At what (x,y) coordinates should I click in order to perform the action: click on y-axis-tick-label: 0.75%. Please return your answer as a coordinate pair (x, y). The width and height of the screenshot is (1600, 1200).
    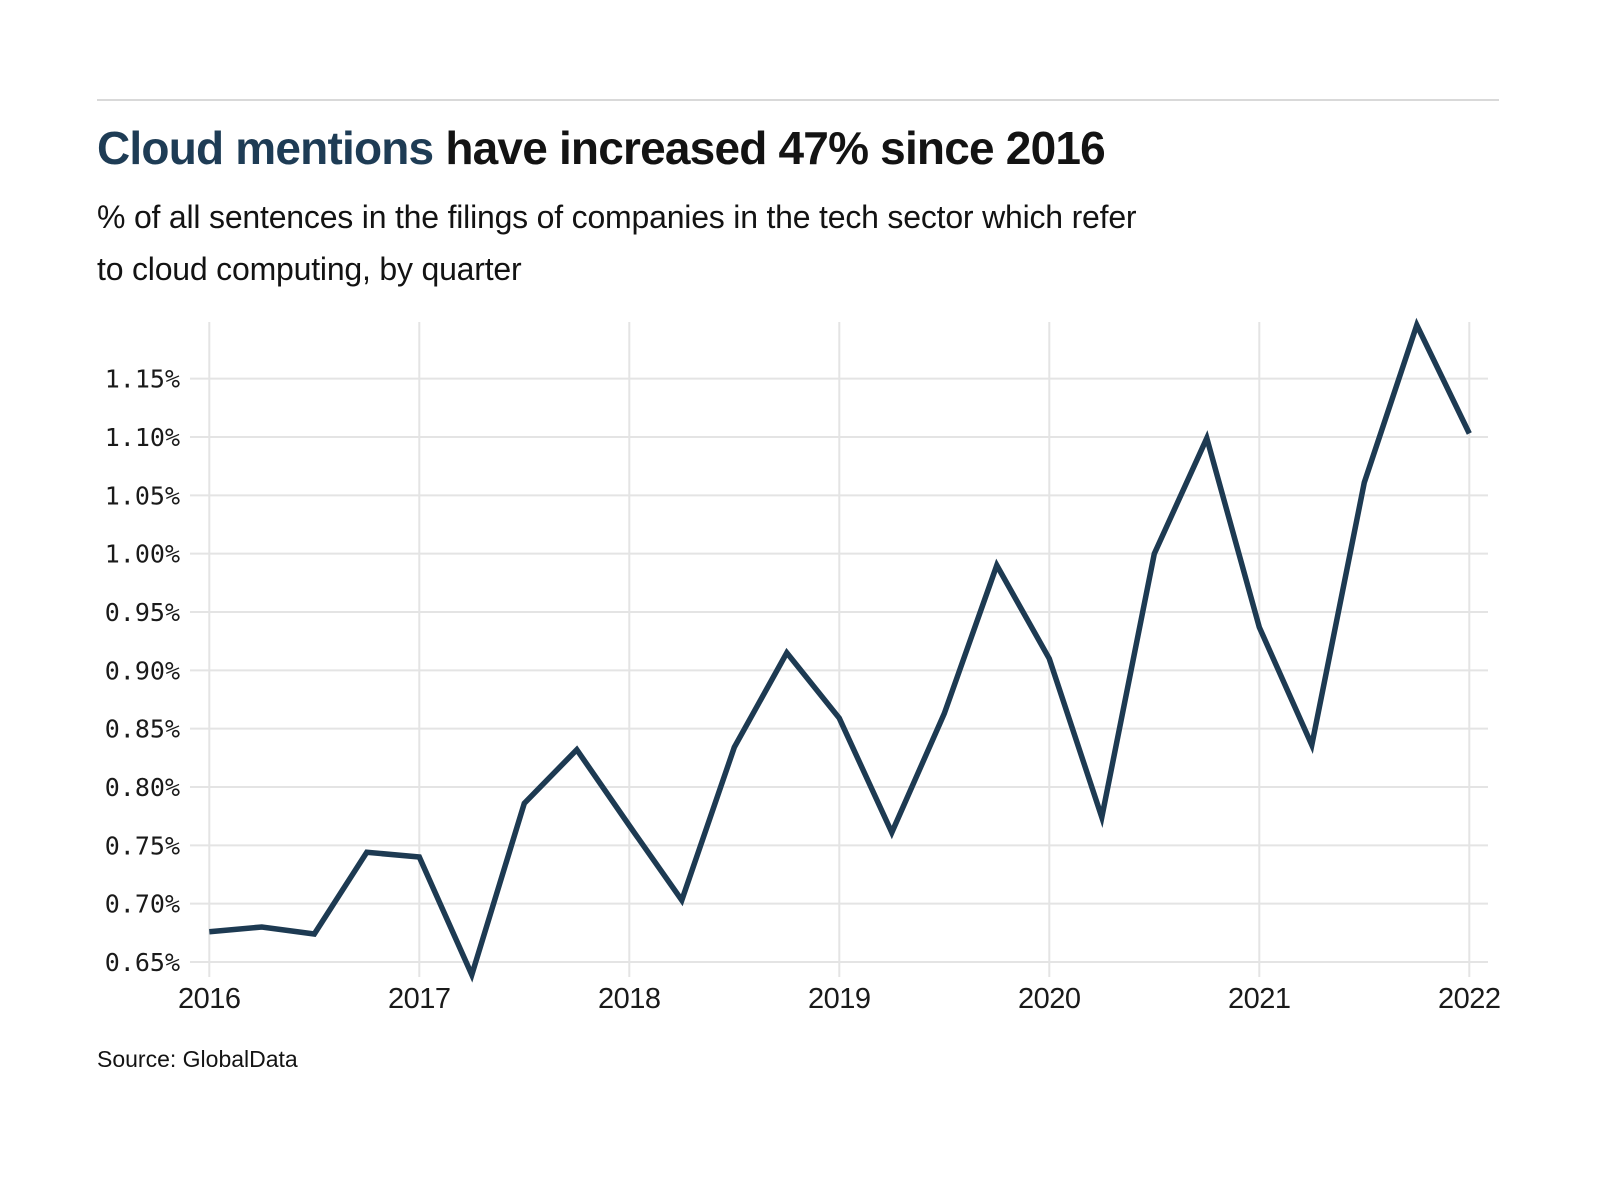
    Looking at the image, I should click on (142, 845).